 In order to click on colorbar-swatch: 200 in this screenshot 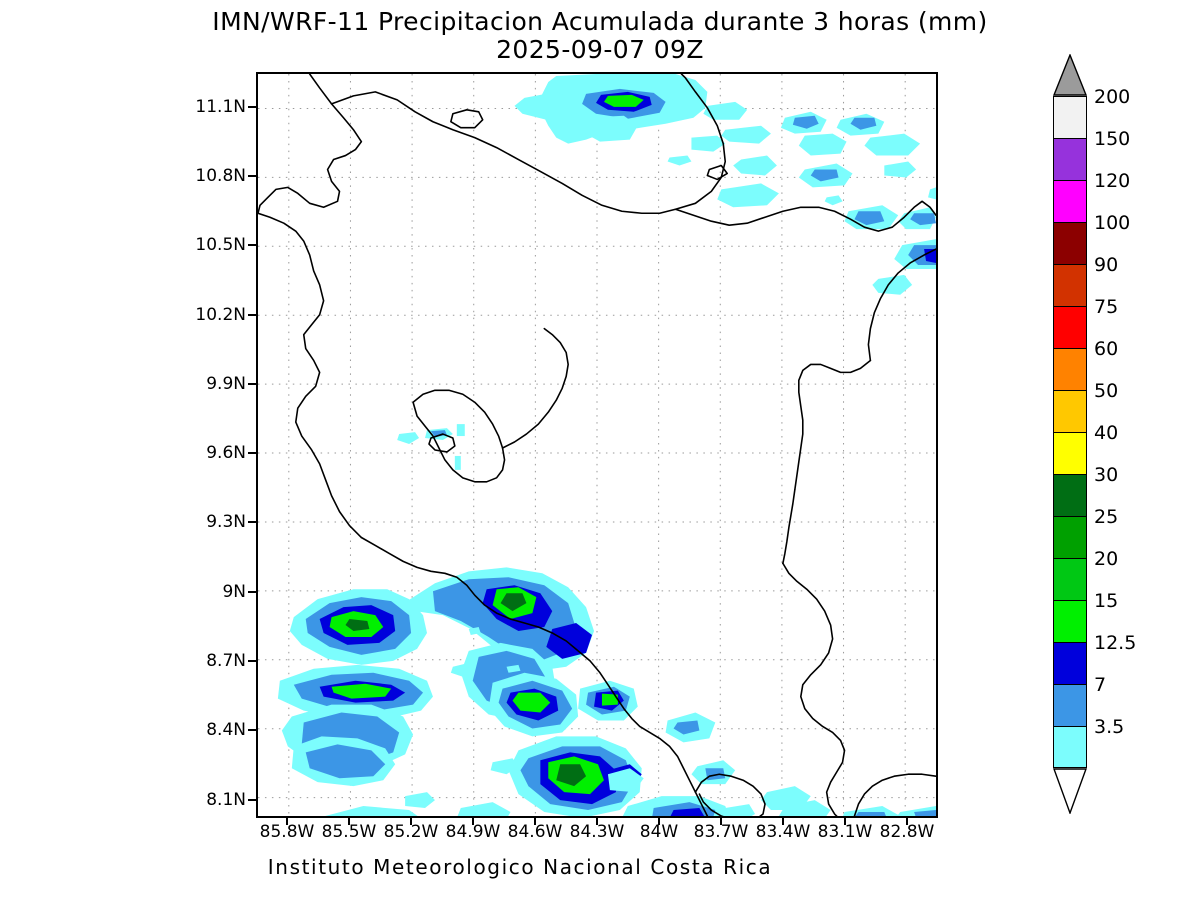, I will do `click(1091, 112)`.